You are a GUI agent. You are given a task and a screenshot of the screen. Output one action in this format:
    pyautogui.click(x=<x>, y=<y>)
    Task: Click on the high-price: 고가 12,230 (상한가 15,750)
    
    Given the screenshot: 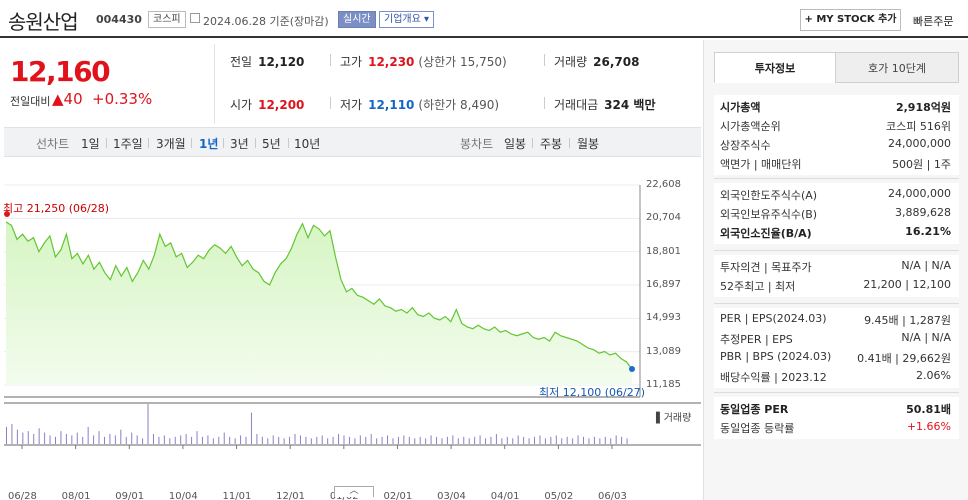 What is the action you would take?
    pyautogui.click(x=423, y=61)
    